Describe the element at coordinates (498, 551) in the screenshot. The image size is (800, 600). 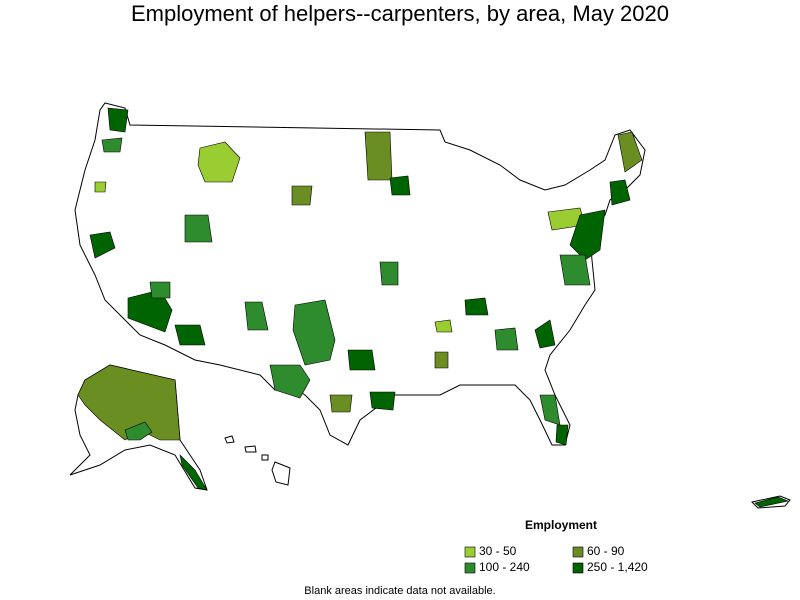
I see `legend-label: 30 - 50` at that location.